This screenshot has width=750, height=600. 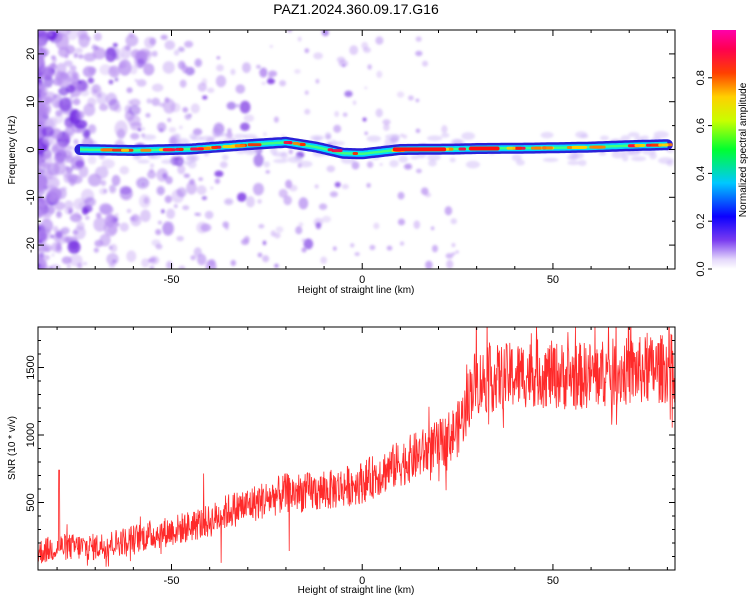 What do you see at coordinates (553, 581) in the screenshot?
I see `x-tick-label: 50` at bounding box center [553, 581].